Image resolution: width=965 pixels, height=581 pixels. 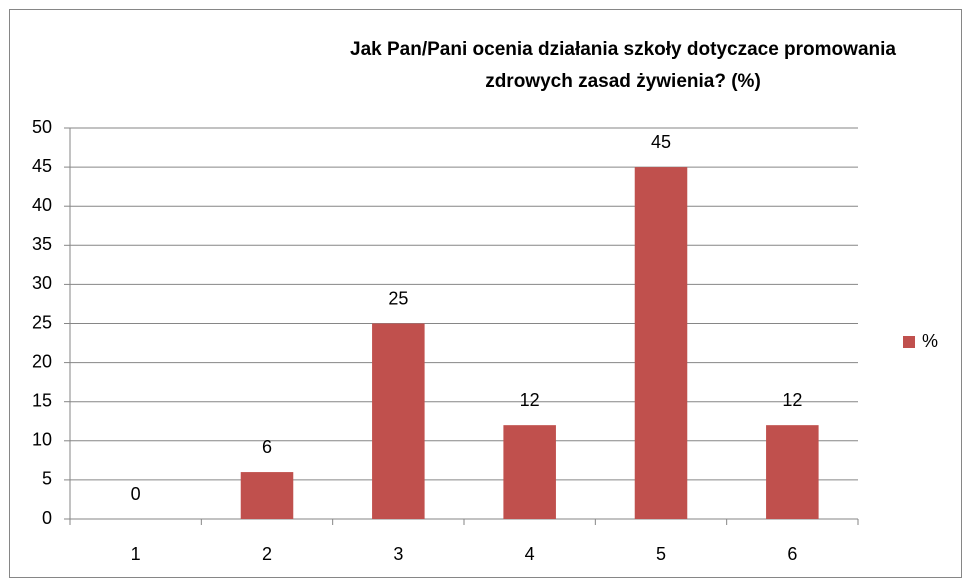 What do you see at coordinates (661, 554) in the screenshot?
I see `x-tick-label: 5` at bounding box center [661, 554].